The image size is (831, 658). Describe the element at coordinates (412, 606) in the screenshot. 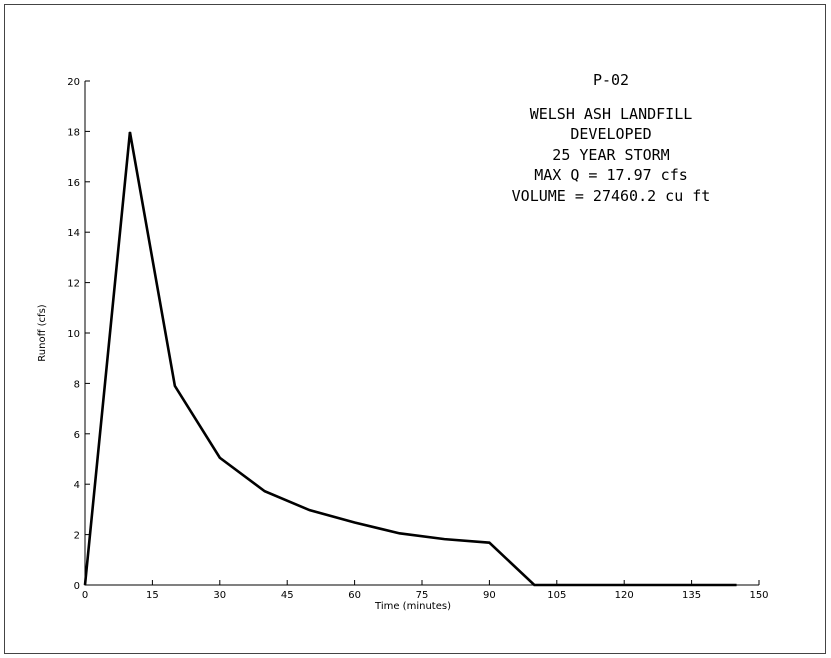

I see `x-axis-label: Time (minutes)` at that location.